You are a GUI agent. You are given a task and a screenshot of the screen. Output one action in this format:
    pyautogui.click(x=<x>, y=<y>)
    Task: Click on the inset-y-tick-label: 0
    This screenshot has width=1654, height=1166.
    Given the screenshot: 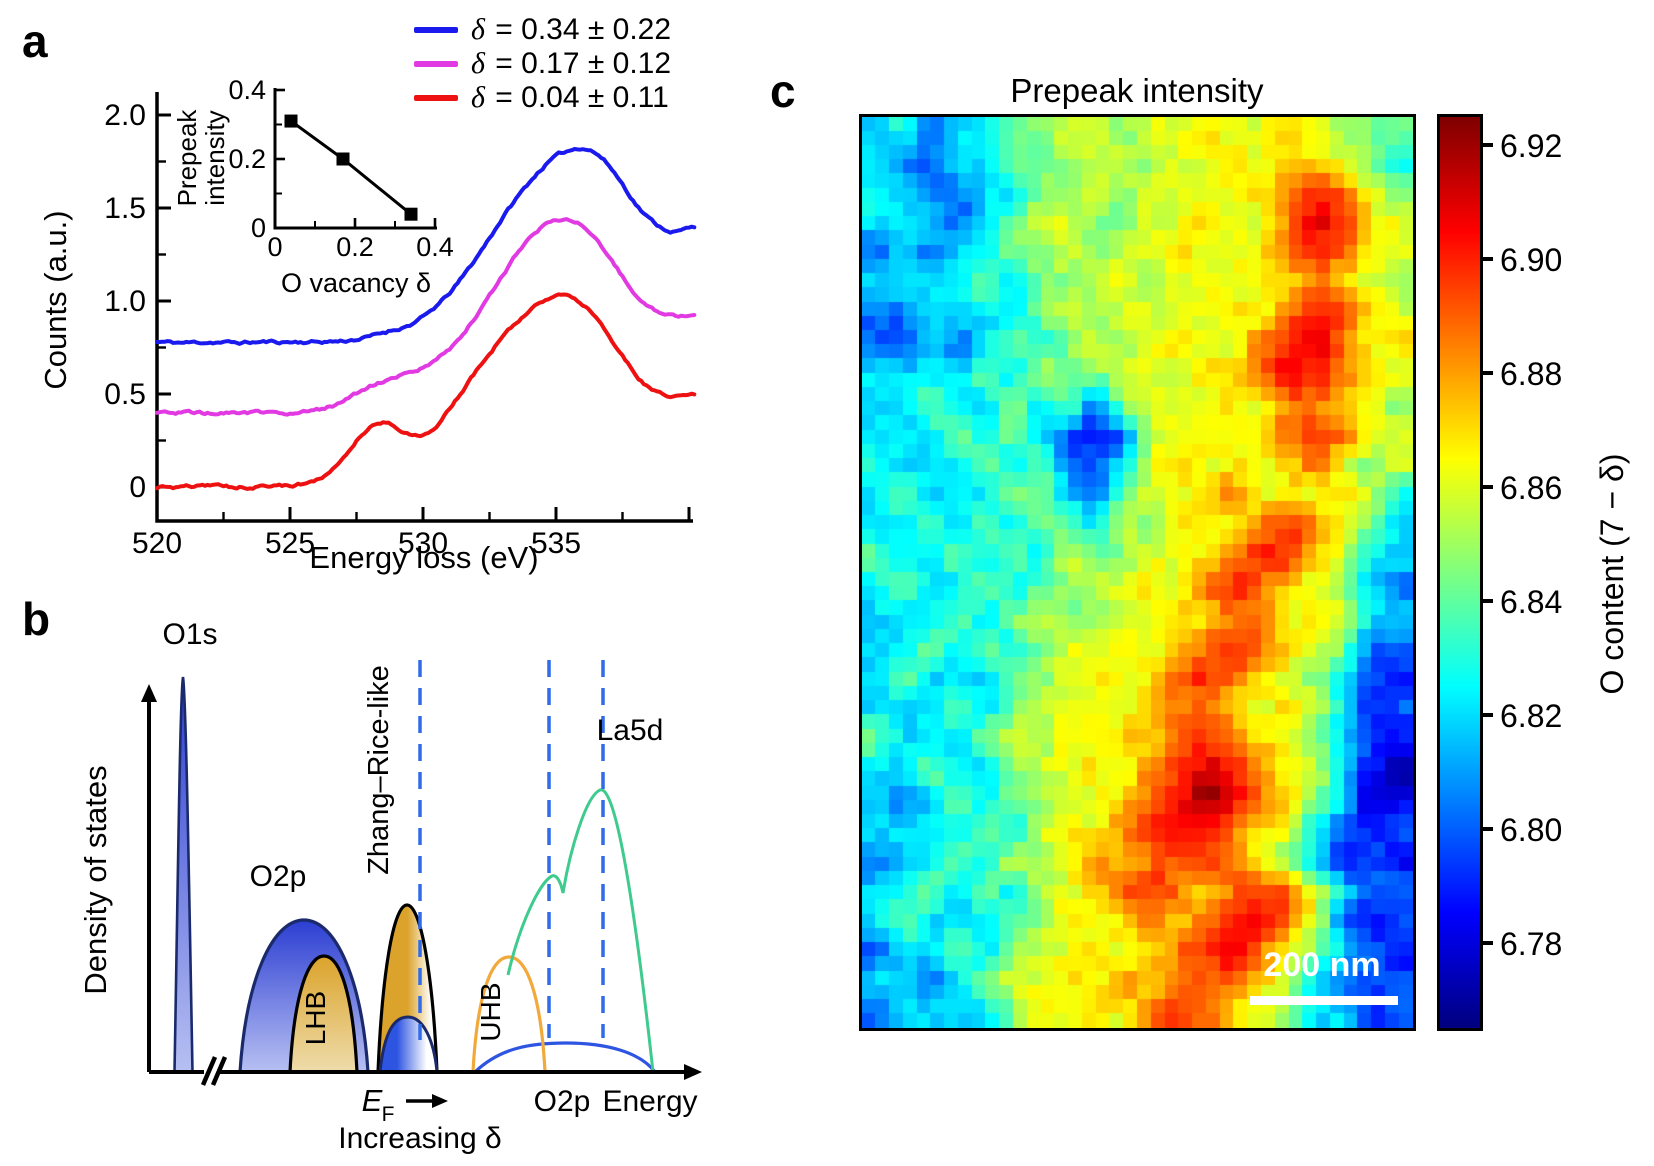 What is the action you would take?
    pyautogui.click(x=258, y=228)
    